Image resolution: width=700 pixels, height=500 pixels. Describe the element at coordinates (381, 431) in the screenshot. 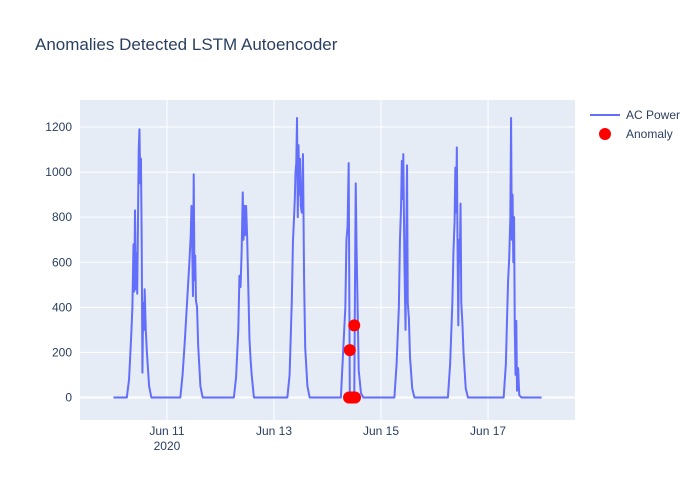

I see `x-tick-label: Jun 15` at that location.